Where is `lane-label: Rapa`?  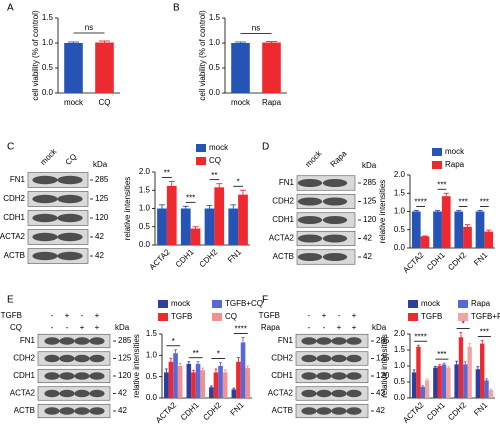 lane-label: Rapa is located at coordinates (339, 159).